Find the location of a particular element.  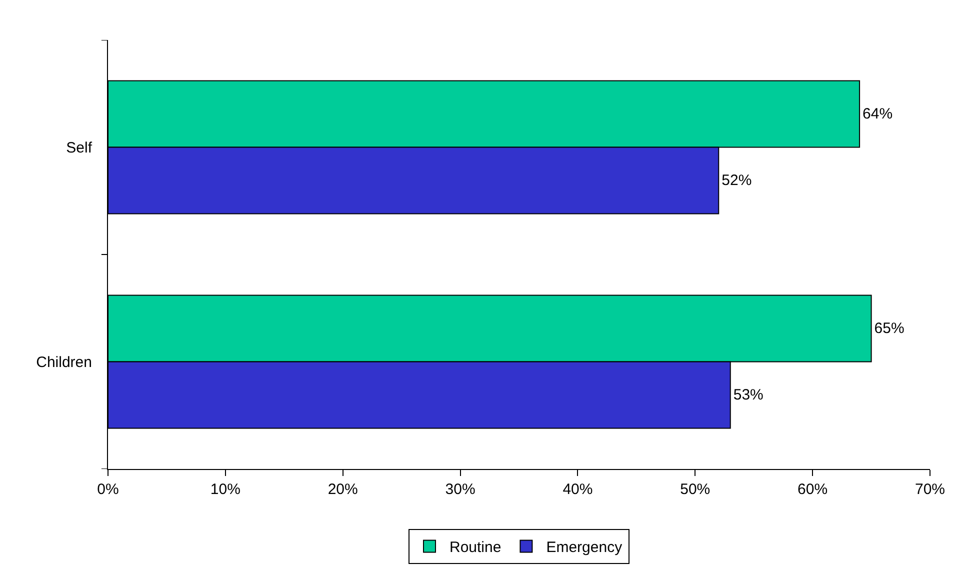

data-label: 52% is located at coordinates (737, 180).